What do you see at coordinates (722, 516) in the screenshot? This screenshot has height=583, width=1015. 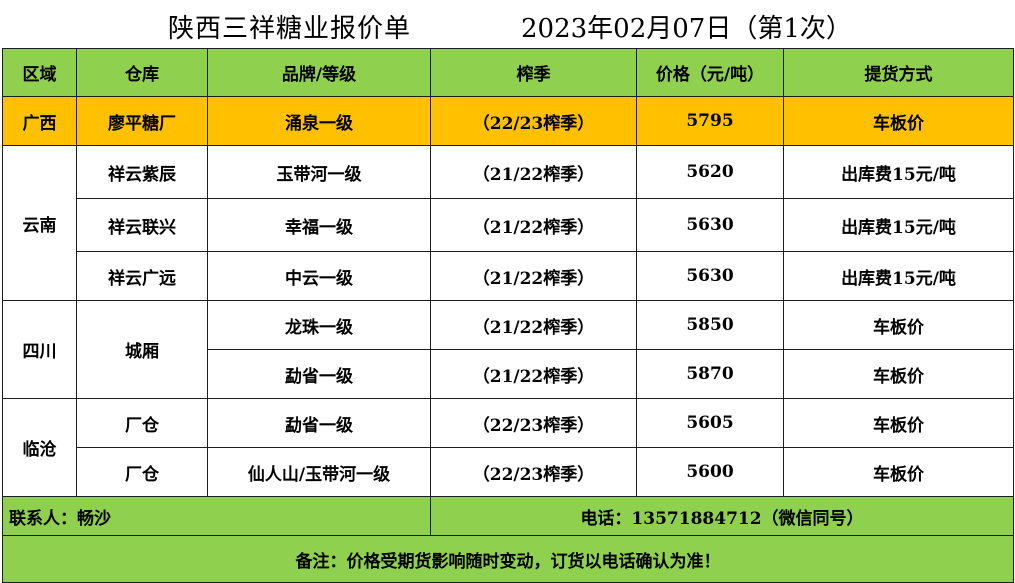 I see `contact-phone: 电话：13571884712（微信同号）` at bounding box center [722, 516].